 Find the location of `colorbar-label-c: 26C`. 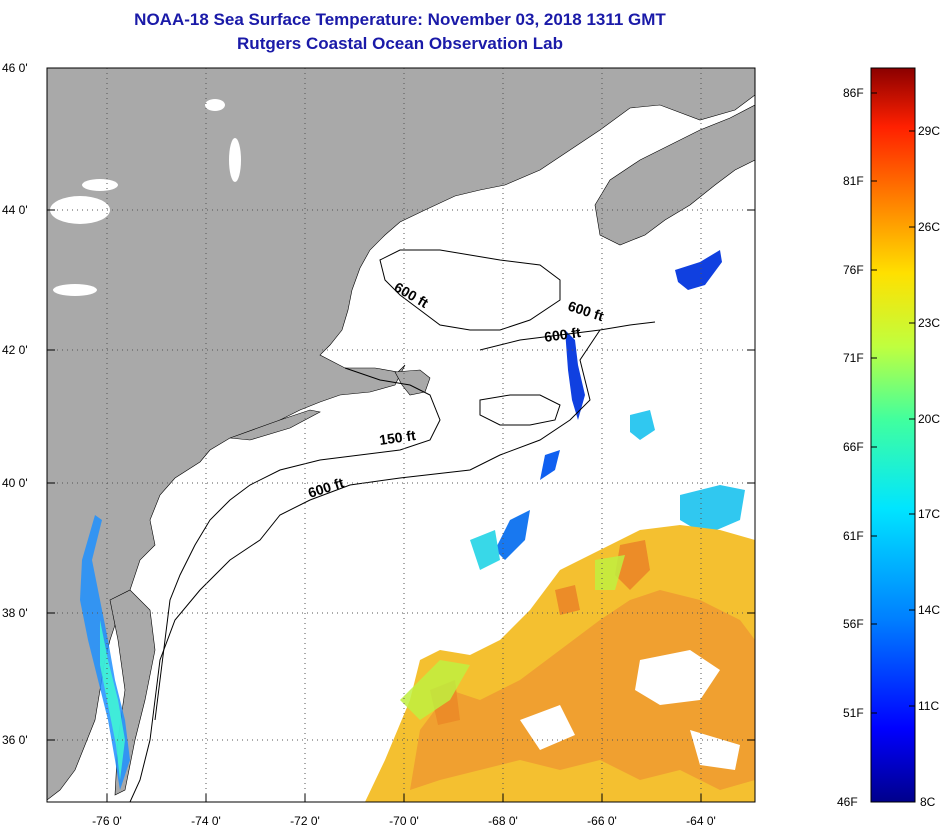

colorbar-label-c: 26C is located at coordinates (929, 227).